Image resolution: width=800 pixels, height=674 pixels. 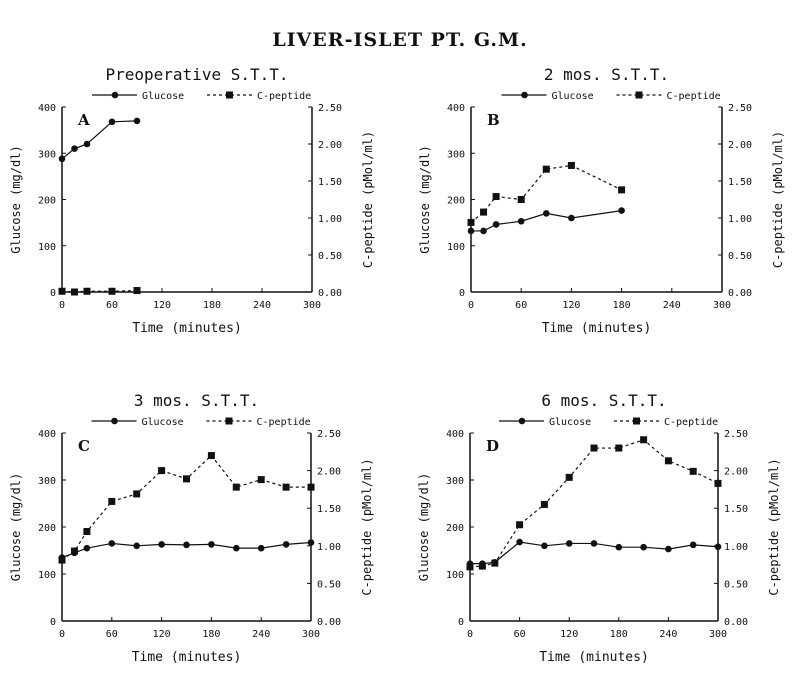 I want to click on panel-b-y2-label: C-peptide (pMol/ml), so click(x=778, y=199).